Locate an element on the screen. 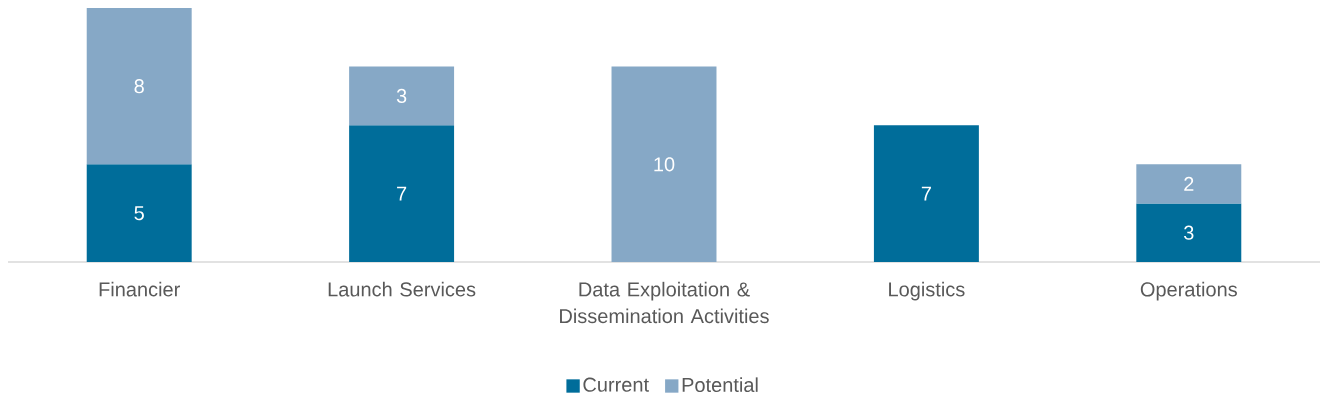  data-label: 5 is located at coordinates (139, 213).